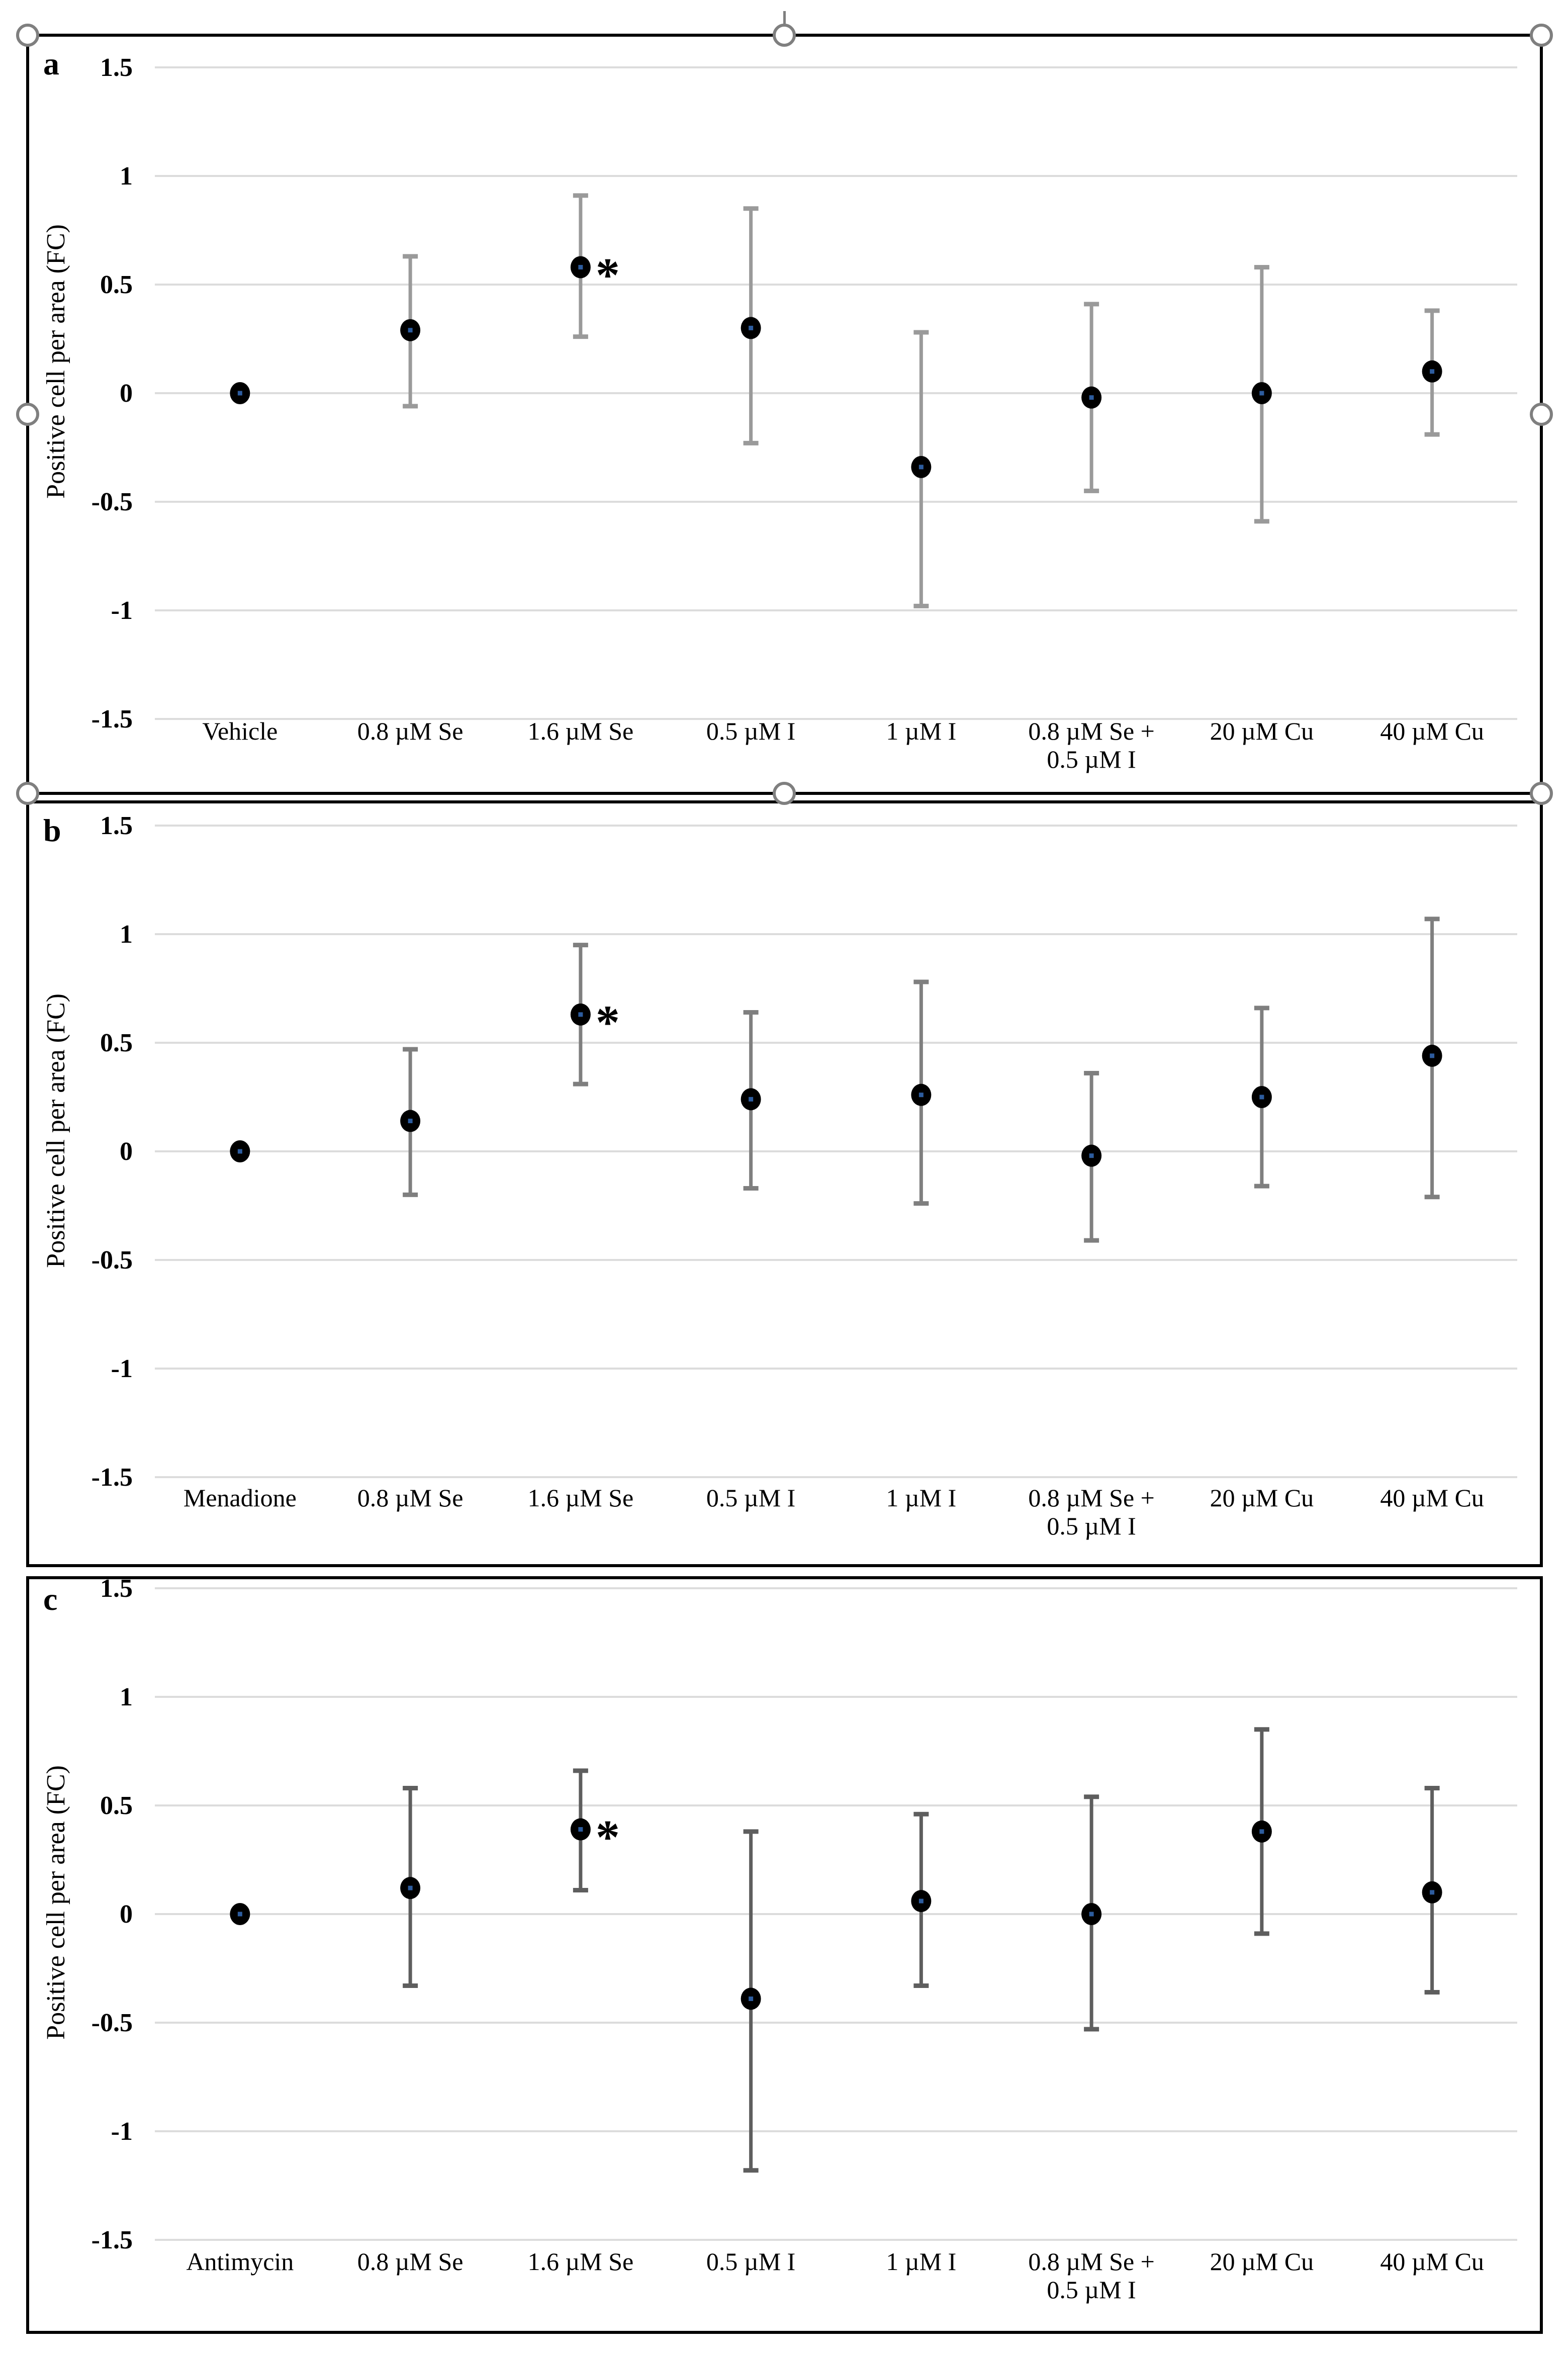 This screenshot has height=2355, width=1568. What do you see at coordinates (1541, 793) in the screenshot?
I see `selection-handle-bottom-right` at bounding box center [1541, 793].